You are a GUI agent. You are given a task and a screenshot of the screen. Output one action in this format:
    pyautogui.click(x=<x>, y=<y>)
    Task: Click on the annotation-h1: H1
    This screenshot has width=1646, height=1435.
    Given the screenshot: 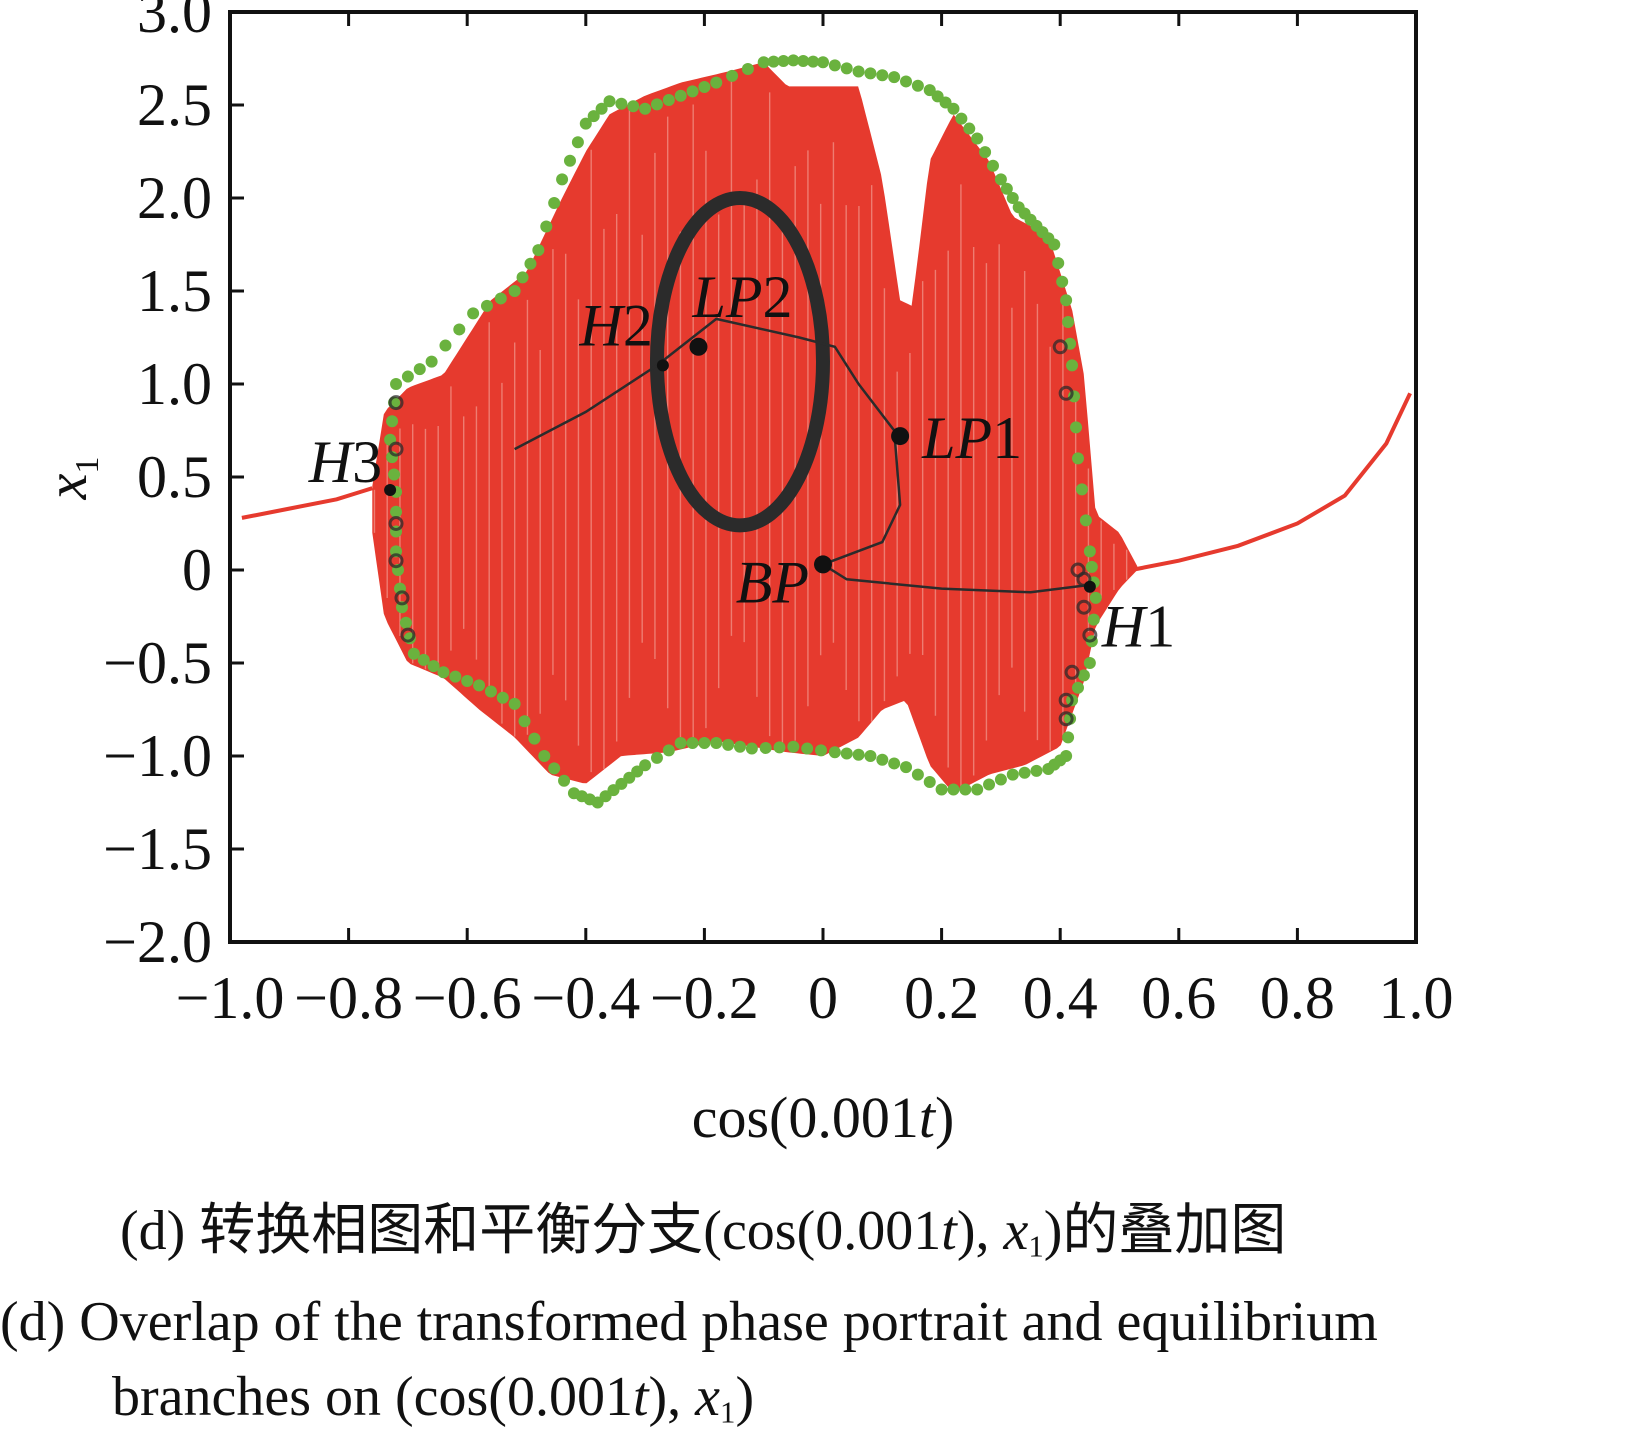 What is the action you would take?
    pyautogui.click(x=1138, y=627)
    